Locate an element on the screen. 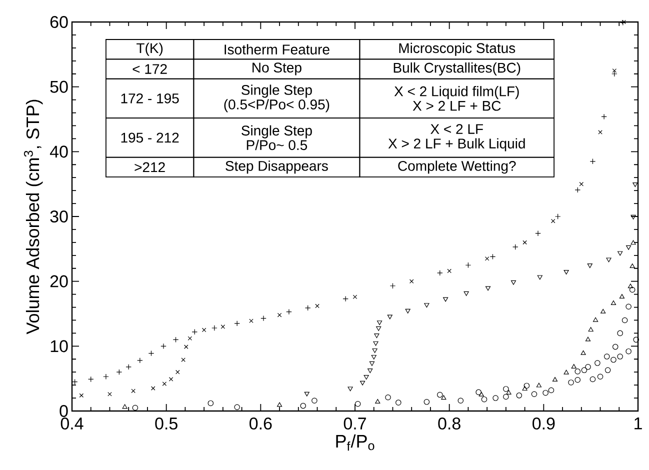 The image size is (649, 470). x-tick-label: 0.4 is located at coordinates (72, 424).